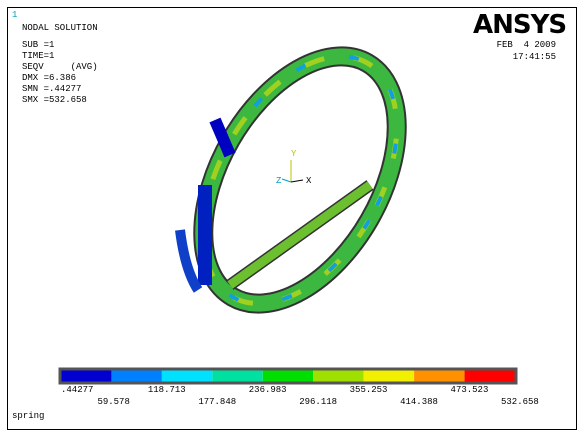 The image size is (584, 438). I want to click on colorbar-label: 473.523, so click(470, 390).